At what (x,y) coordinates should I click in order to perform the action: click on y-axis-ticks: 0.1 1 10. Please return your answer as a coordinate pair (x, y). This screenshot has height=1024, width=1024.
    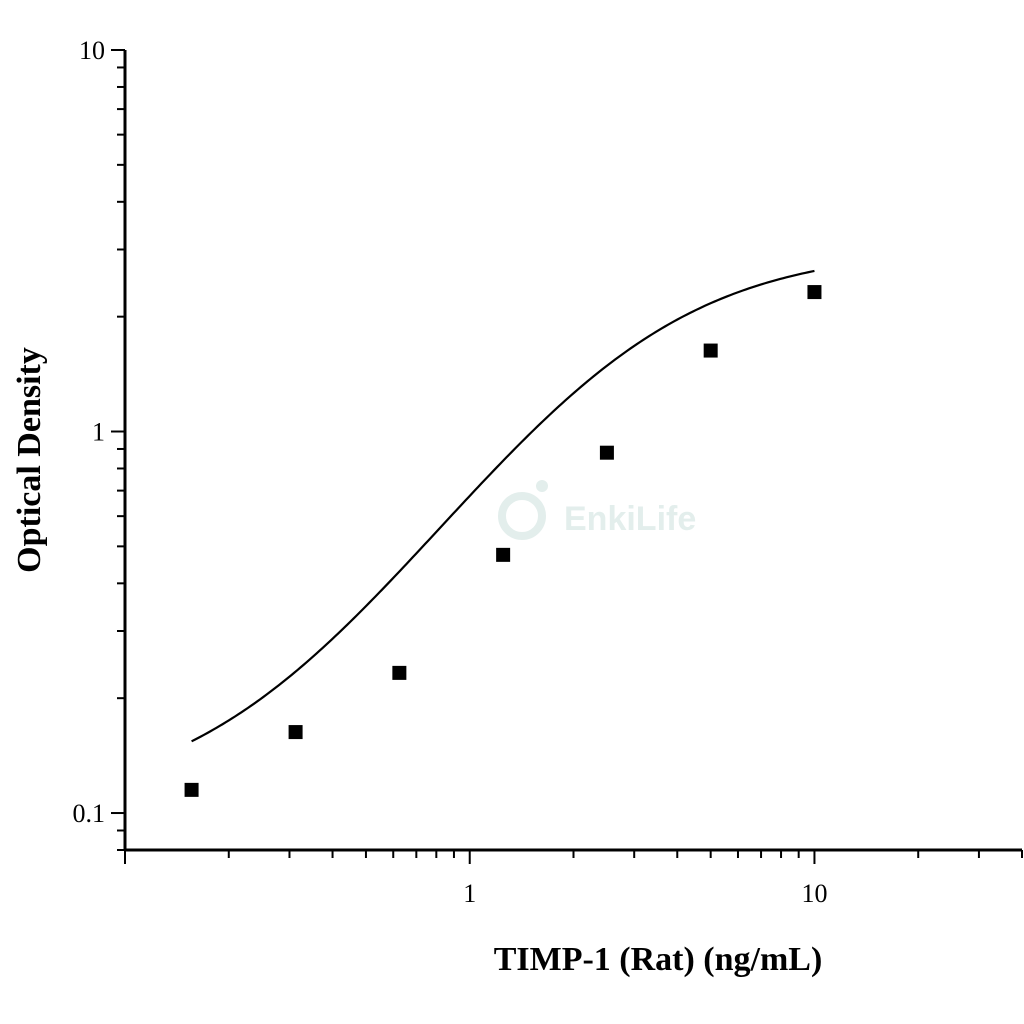
    Looking at the image, I should click on (99, 443).